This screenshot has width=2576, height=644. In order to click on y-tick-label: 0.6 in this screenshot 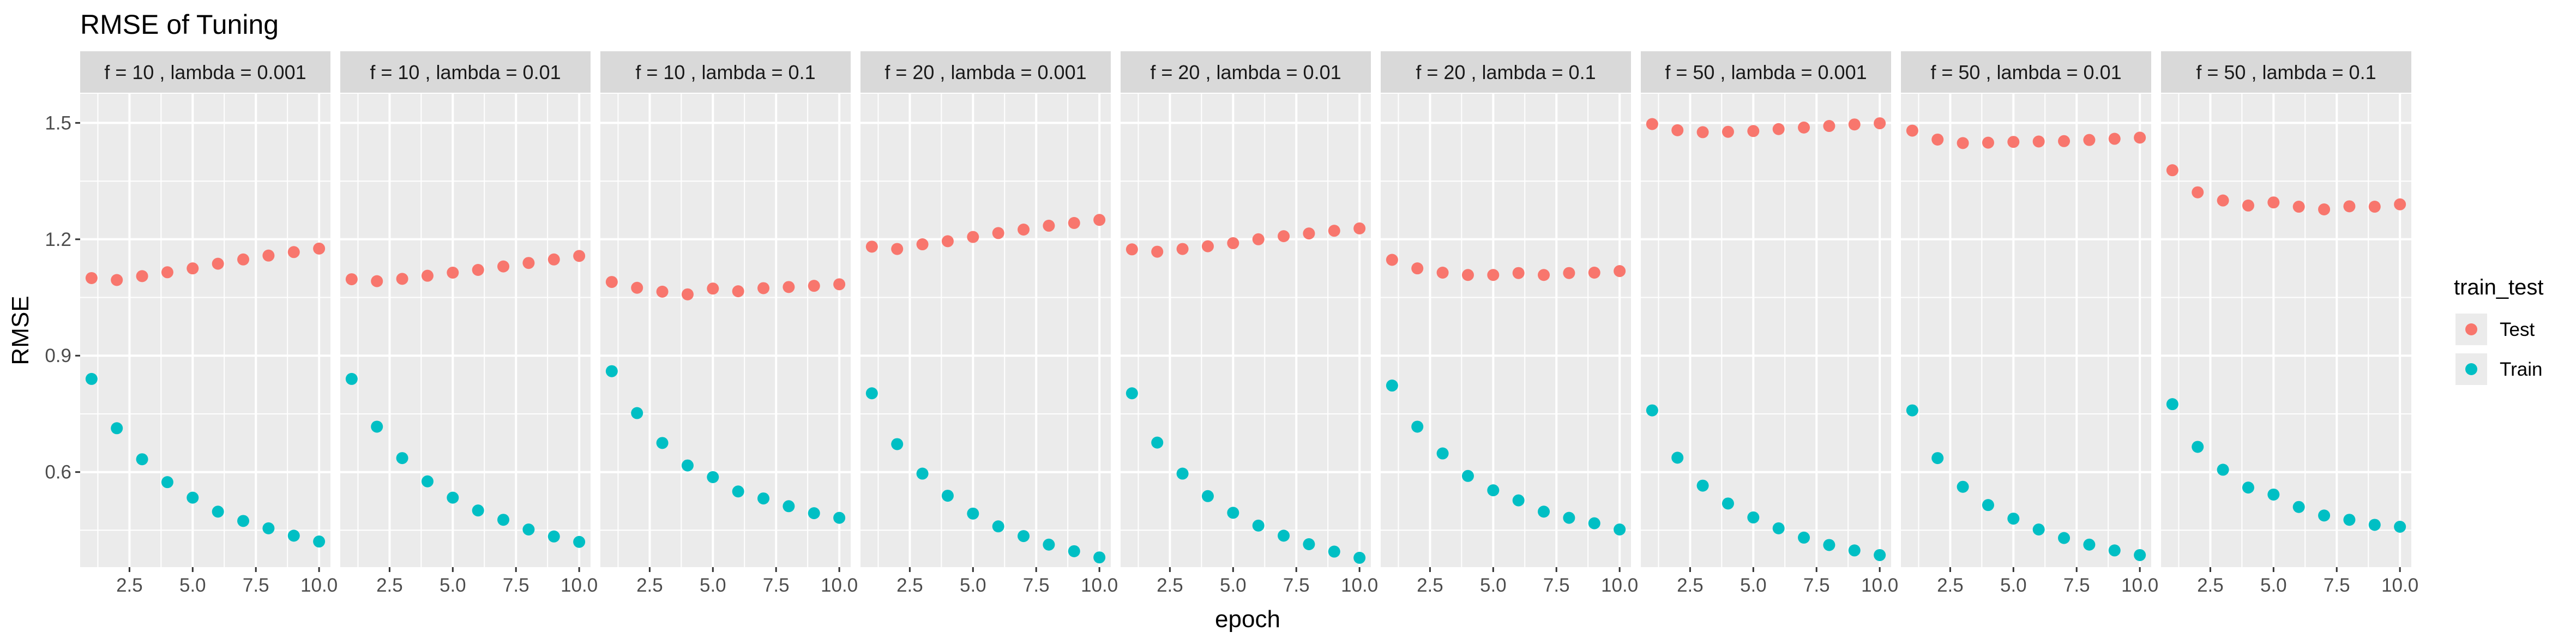, I will do `click(58, 472)`.